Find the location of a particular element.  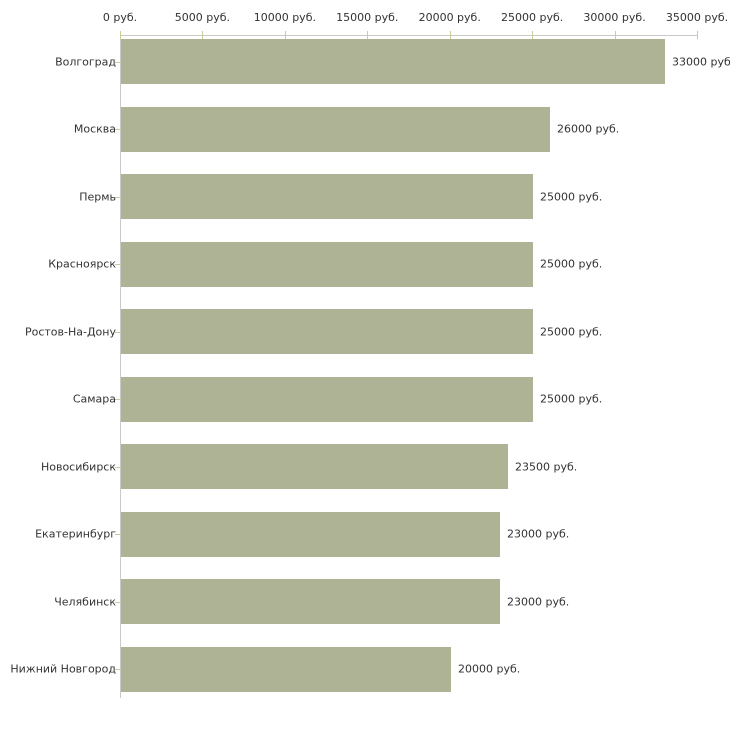

value-label: 20000 руб. is located at coordinates (489, 669).